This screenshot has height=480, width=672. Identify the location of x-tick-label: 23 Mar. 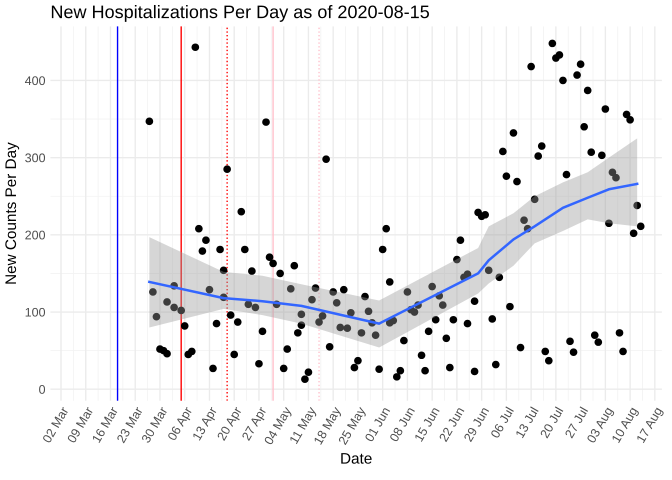
(130, 425).